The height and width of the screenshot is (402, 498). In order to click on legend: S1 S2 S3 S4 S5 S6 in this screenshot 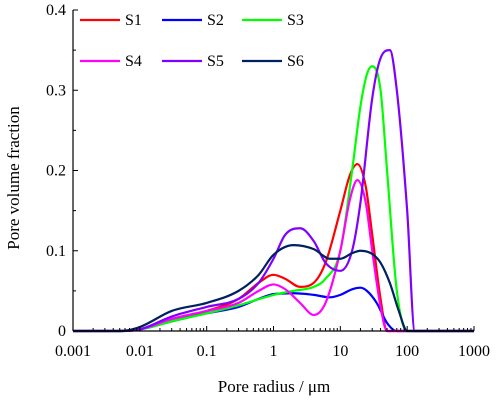, I will do `click(192, 41)`.